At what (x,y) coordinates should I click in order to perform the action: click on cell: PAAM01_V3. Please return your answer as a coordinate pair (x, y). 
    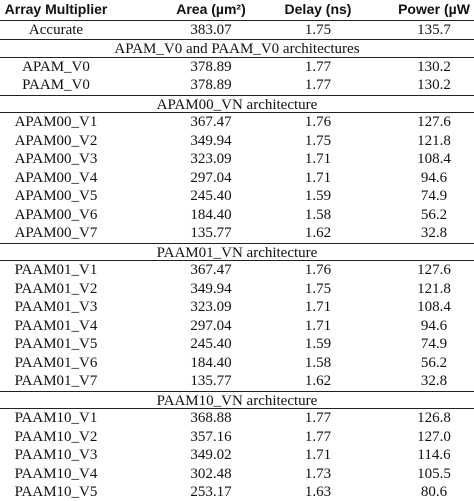
    Looking at the image, I should click on (56, 307).